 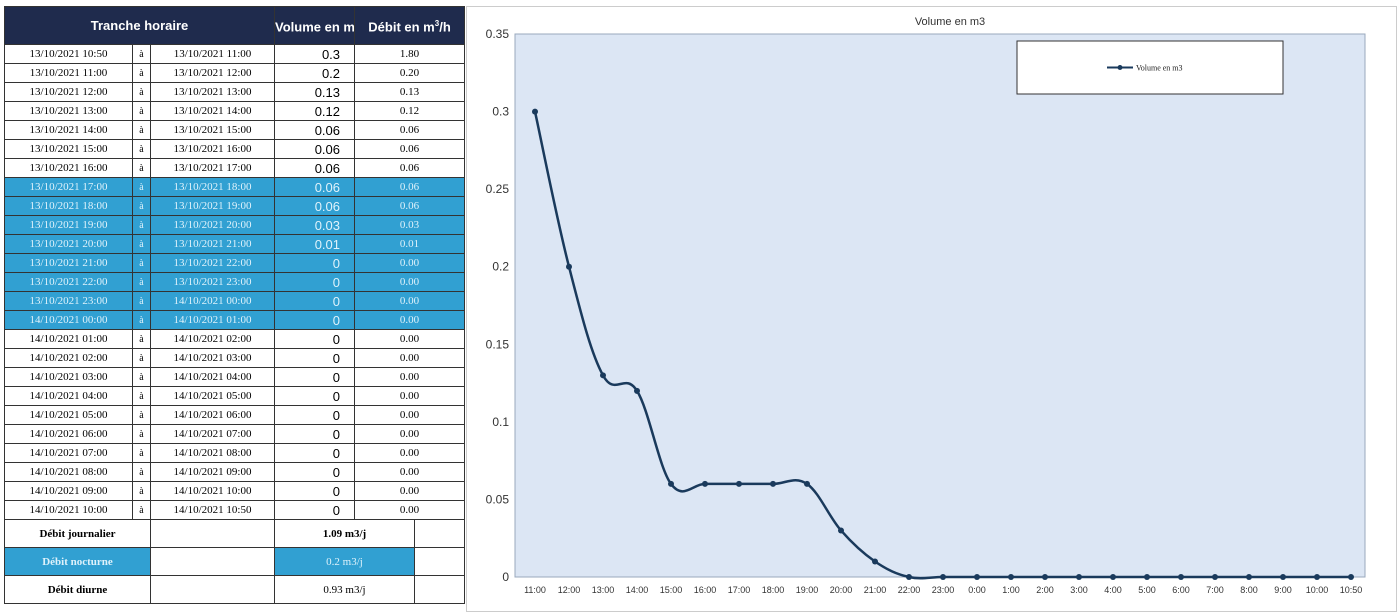 I want to click on cell-end: 13/10/2021 16:00, so click(x=212, y=149).